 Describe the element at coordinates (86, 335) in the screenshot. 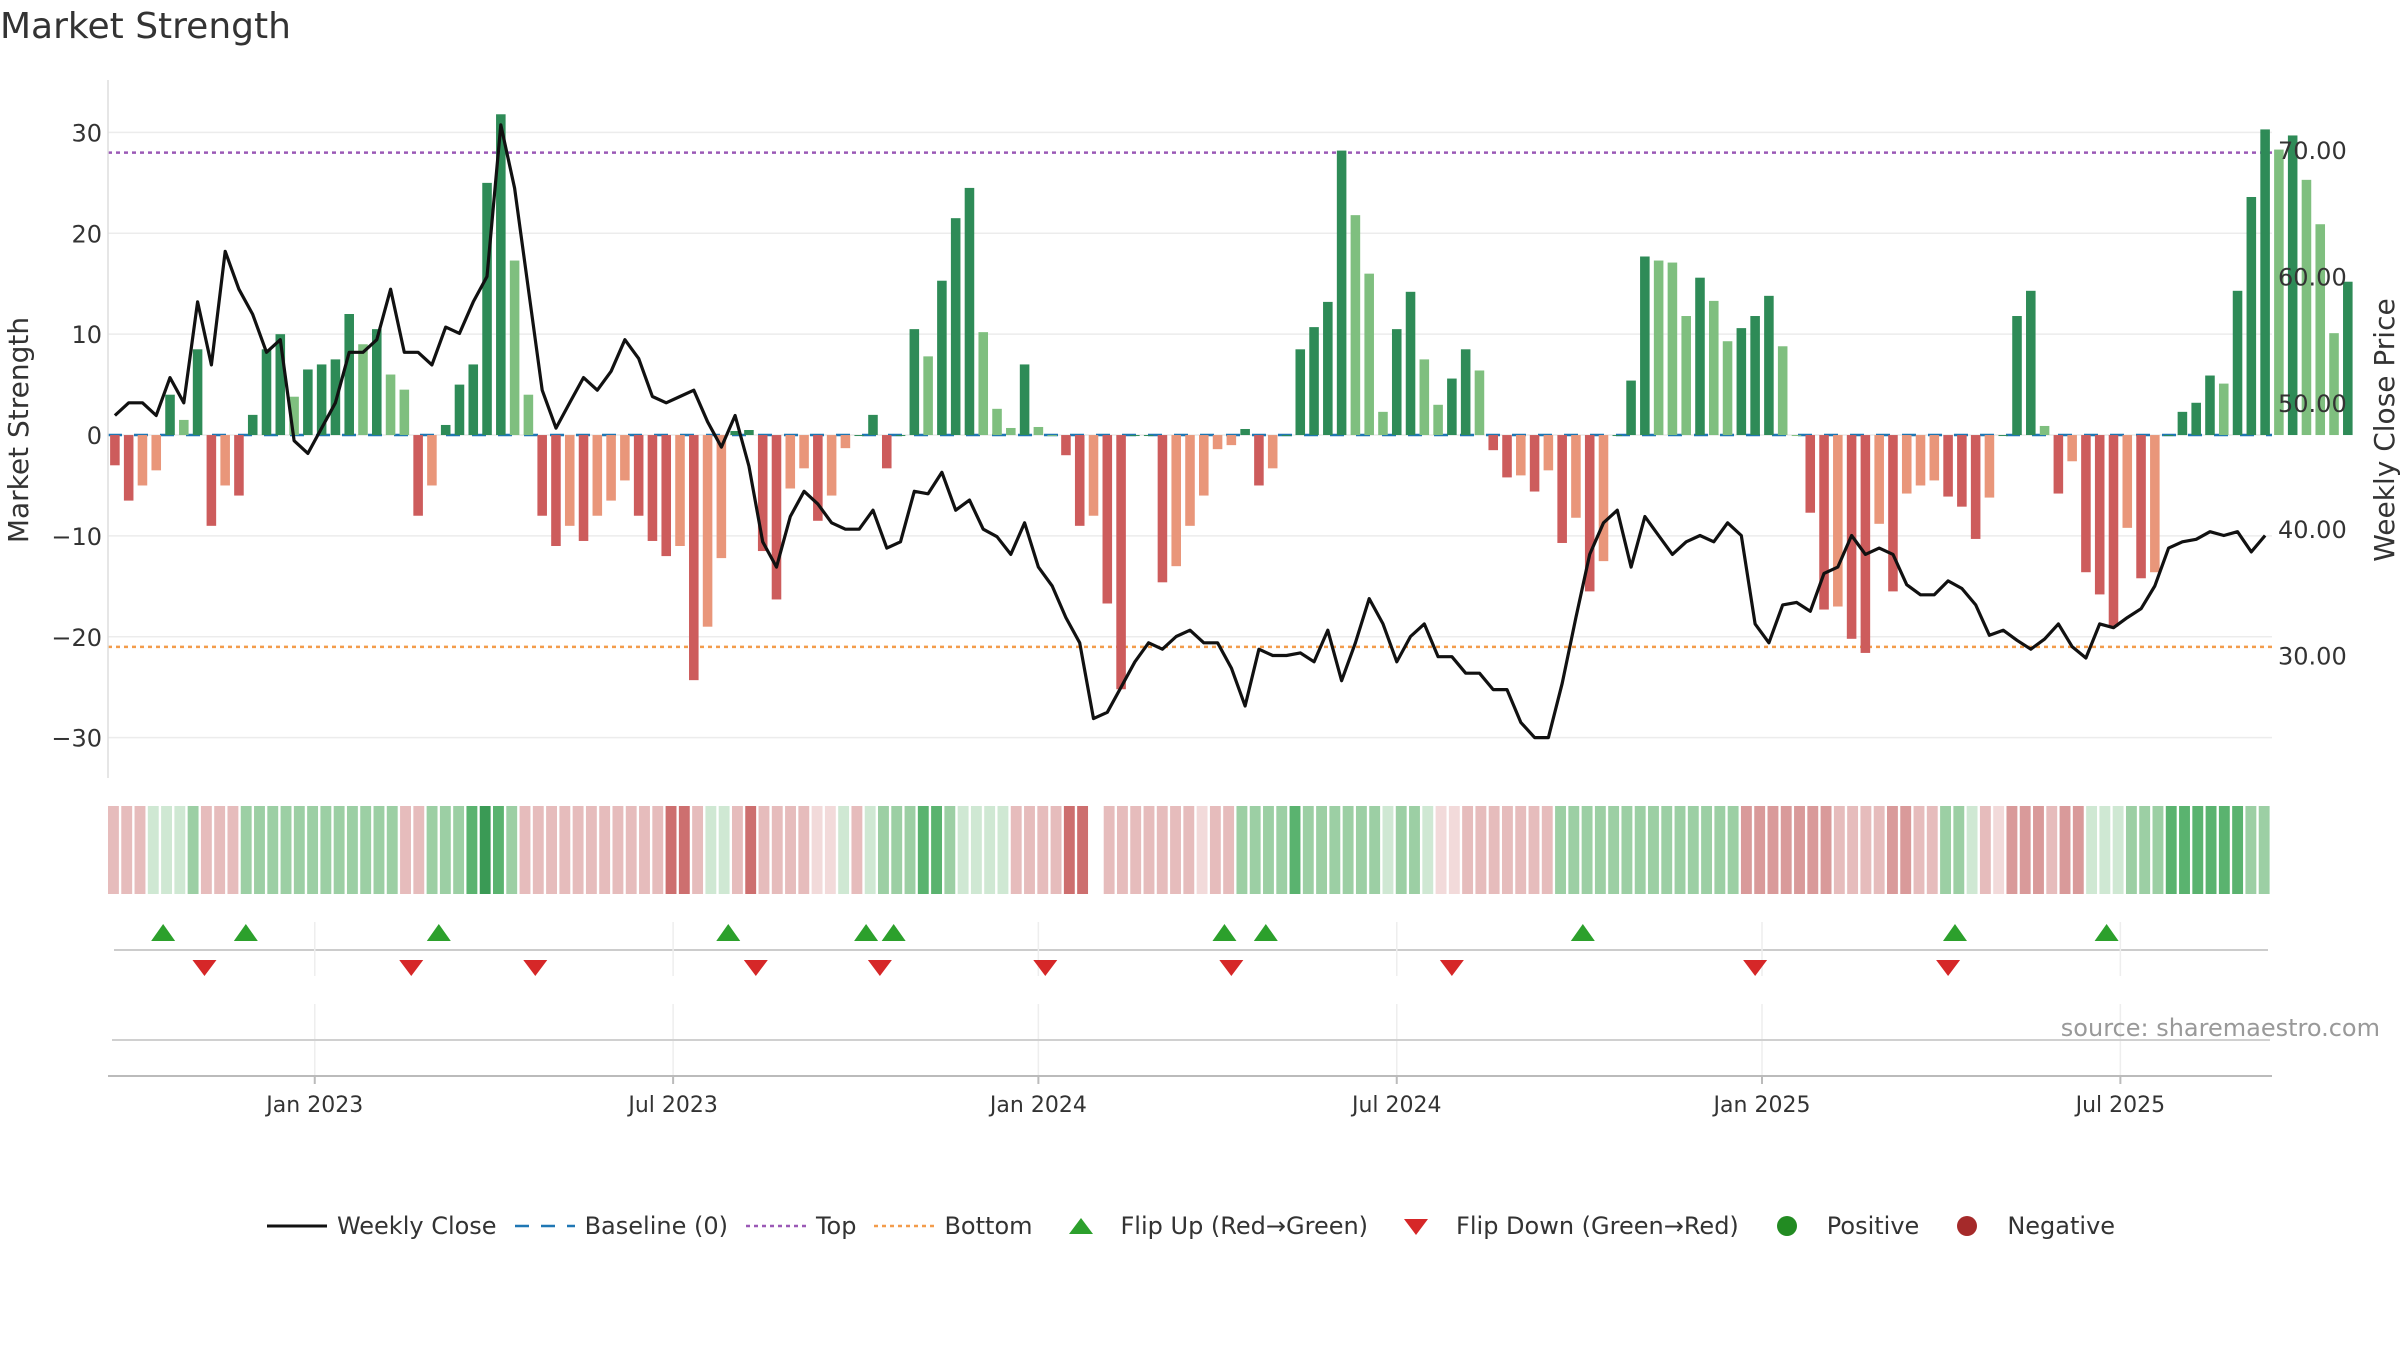

I see `y-tick-label: 10` at that location.